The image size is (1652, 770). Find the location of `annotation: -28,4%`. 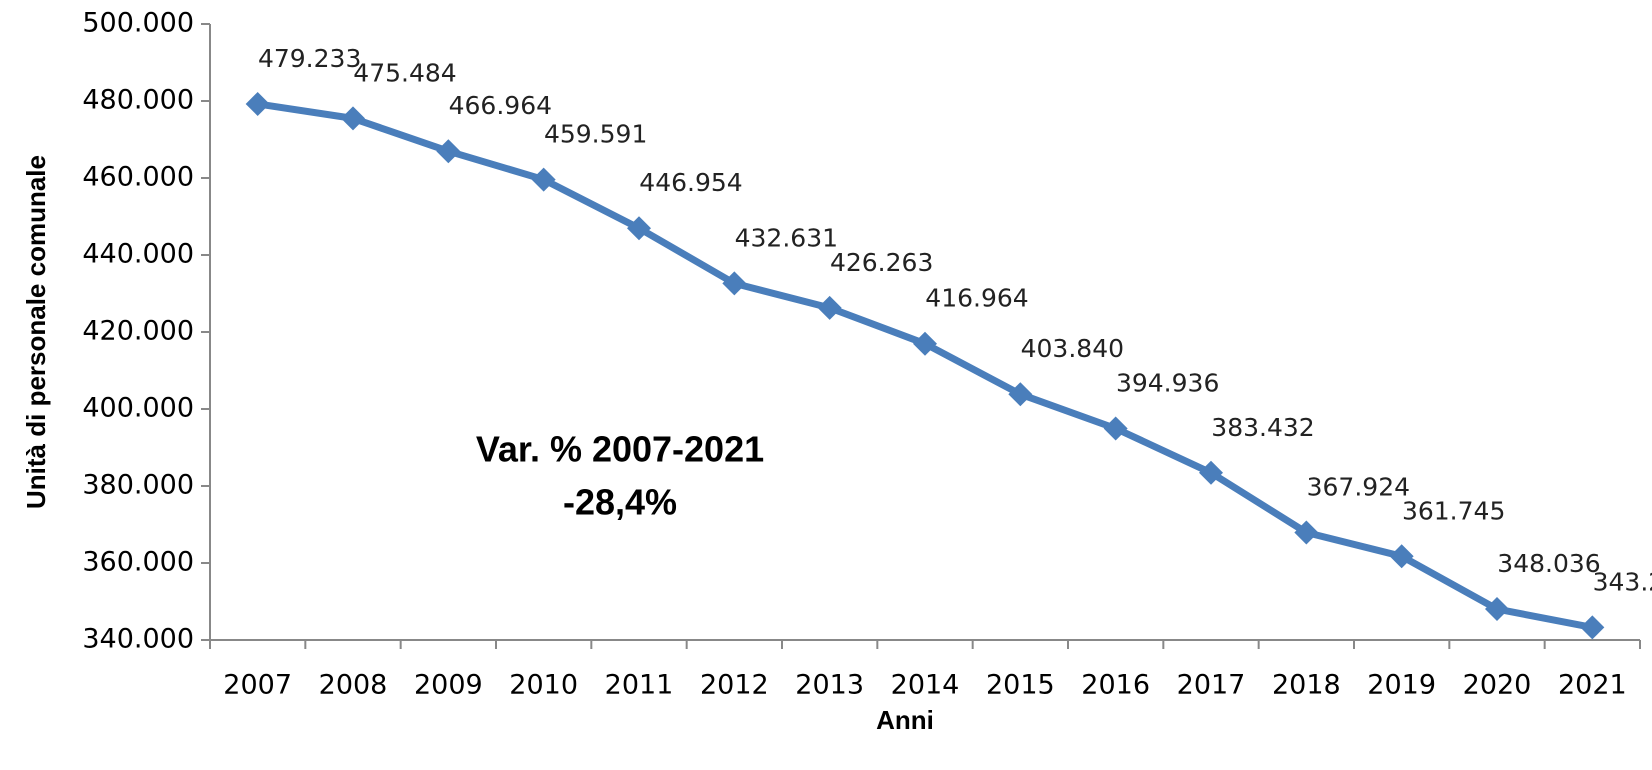

annotation: -28,4% is located at coordinates (620, 502).